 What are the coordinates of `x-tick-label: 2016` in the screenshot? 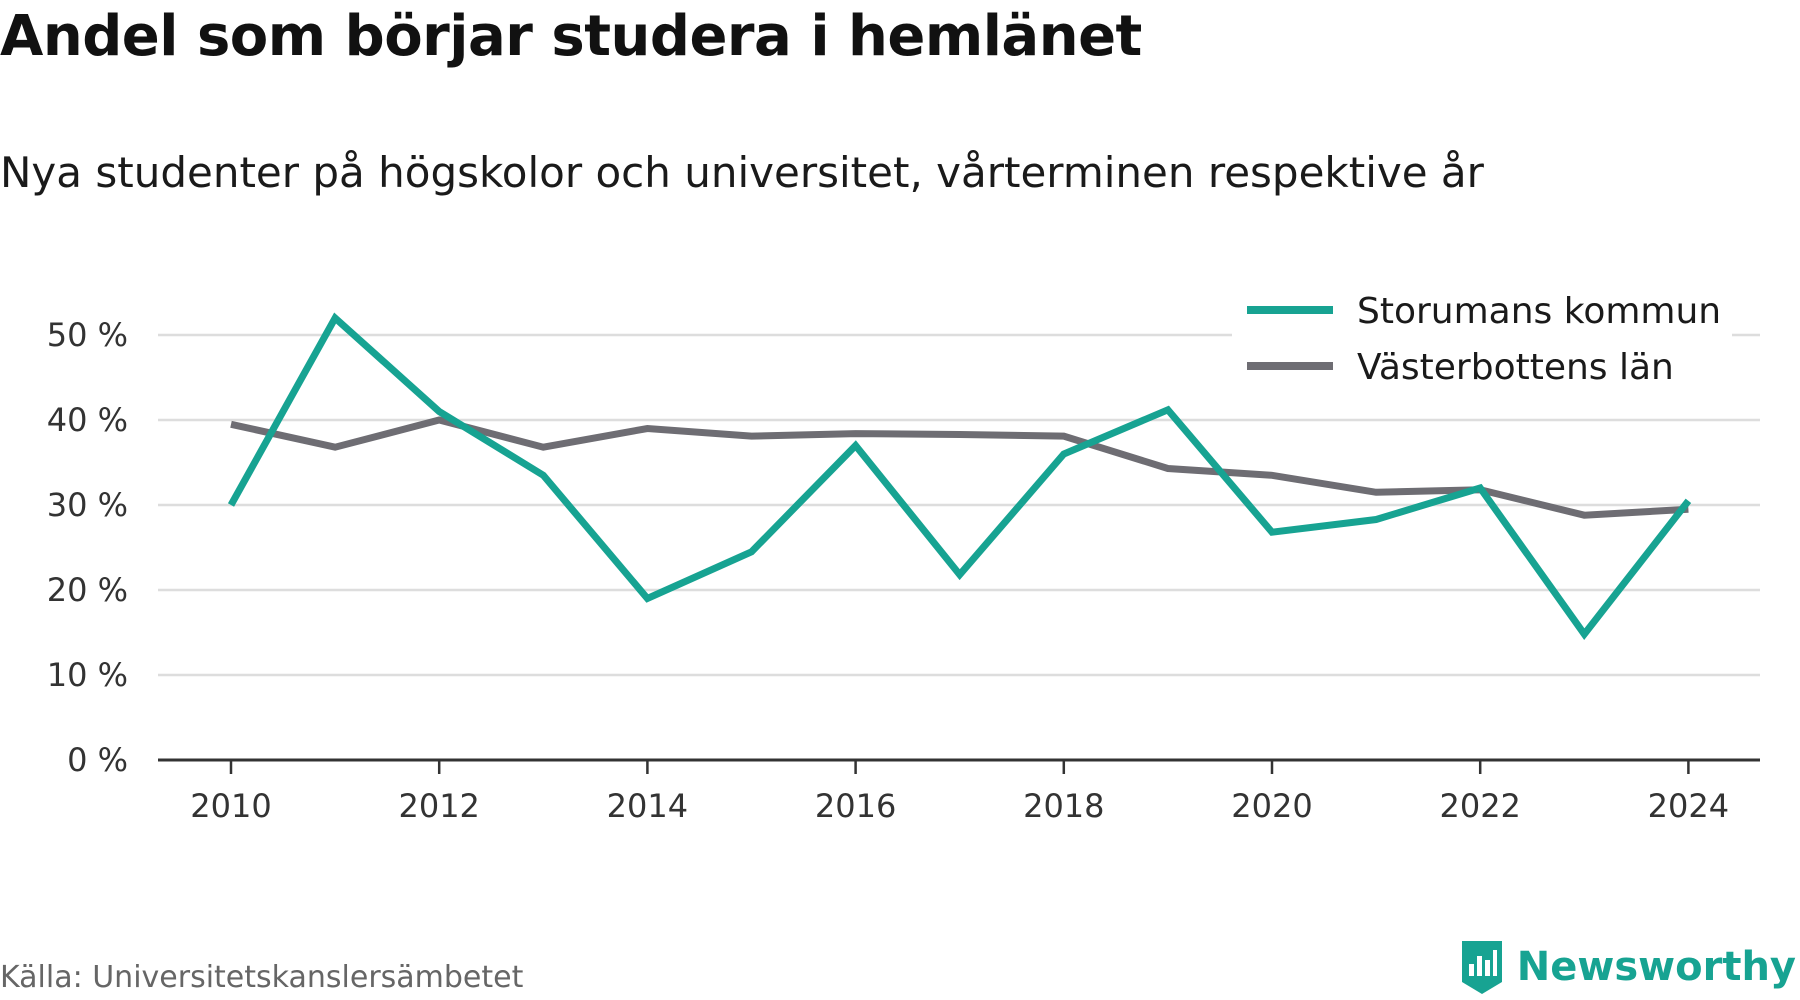 It's located at (855, 806).